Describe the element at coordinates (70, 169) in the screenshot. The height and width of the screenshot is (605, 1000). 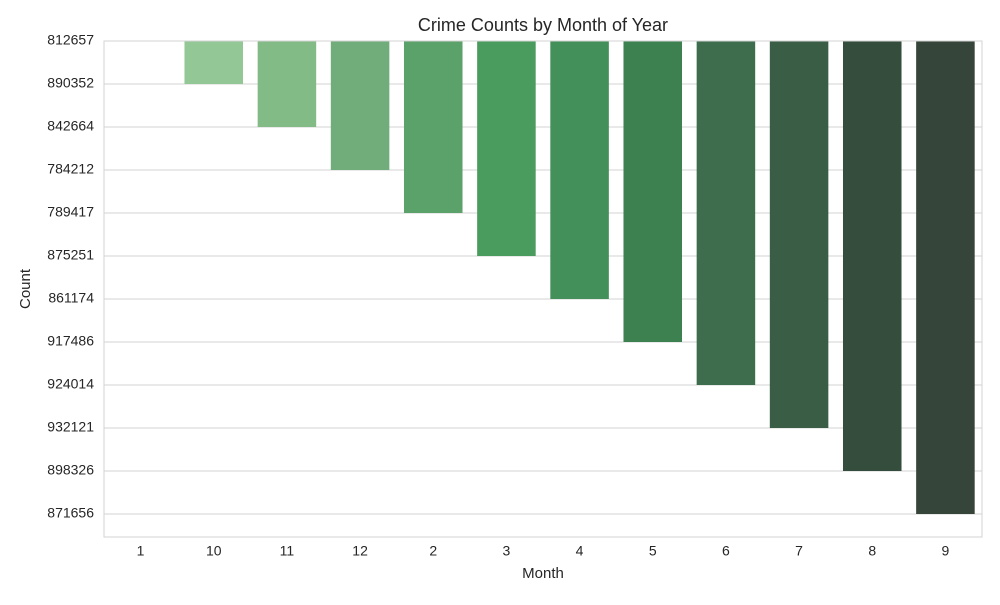
I see `y-tick-label: 784212` at that location.